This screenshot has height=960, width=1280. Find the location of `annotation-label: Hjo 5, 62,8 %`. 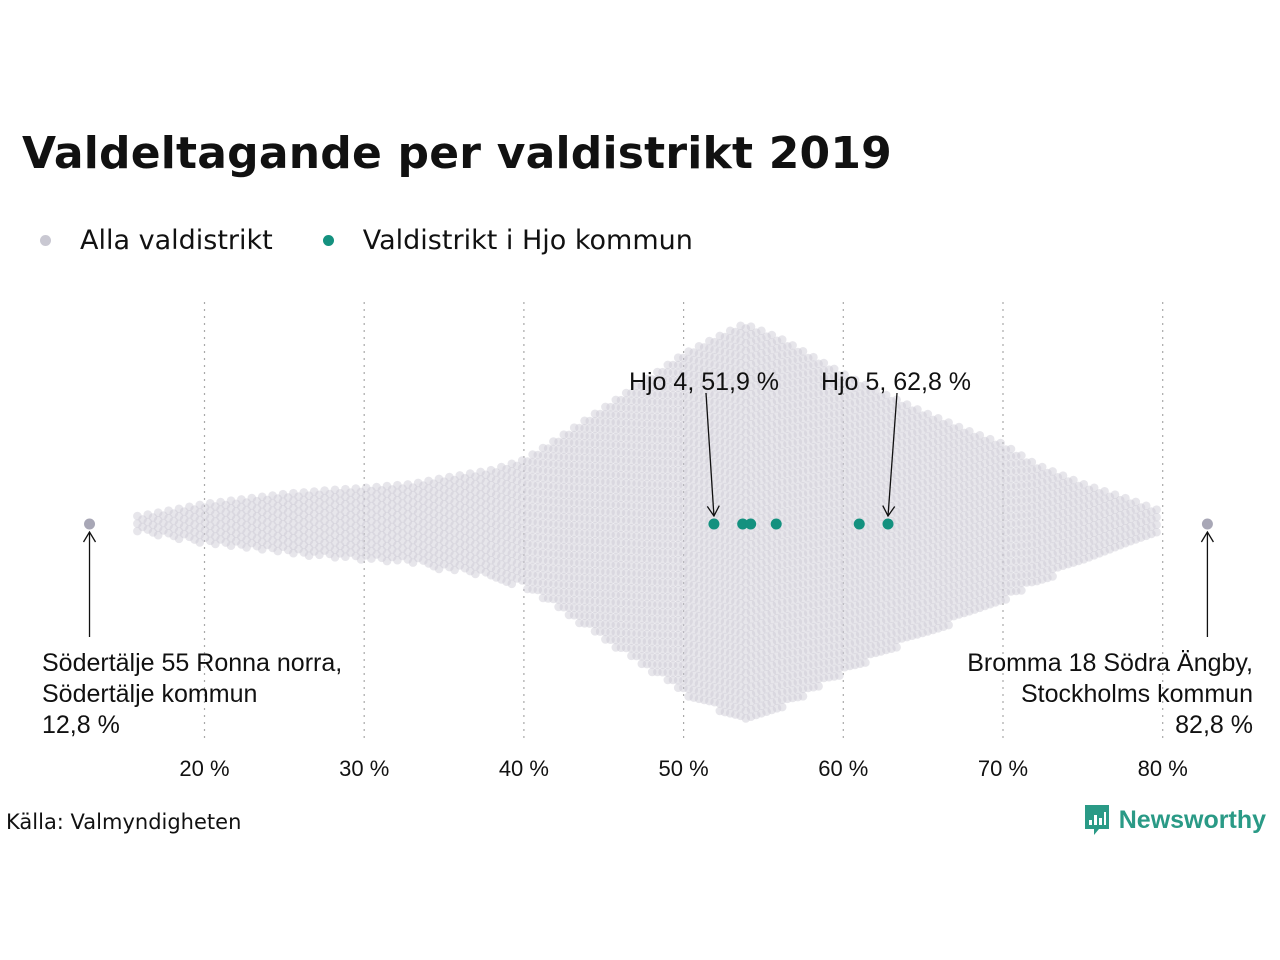

annotation-label: Hjo 5, 62,8 % is located at coordinates (896, 382).